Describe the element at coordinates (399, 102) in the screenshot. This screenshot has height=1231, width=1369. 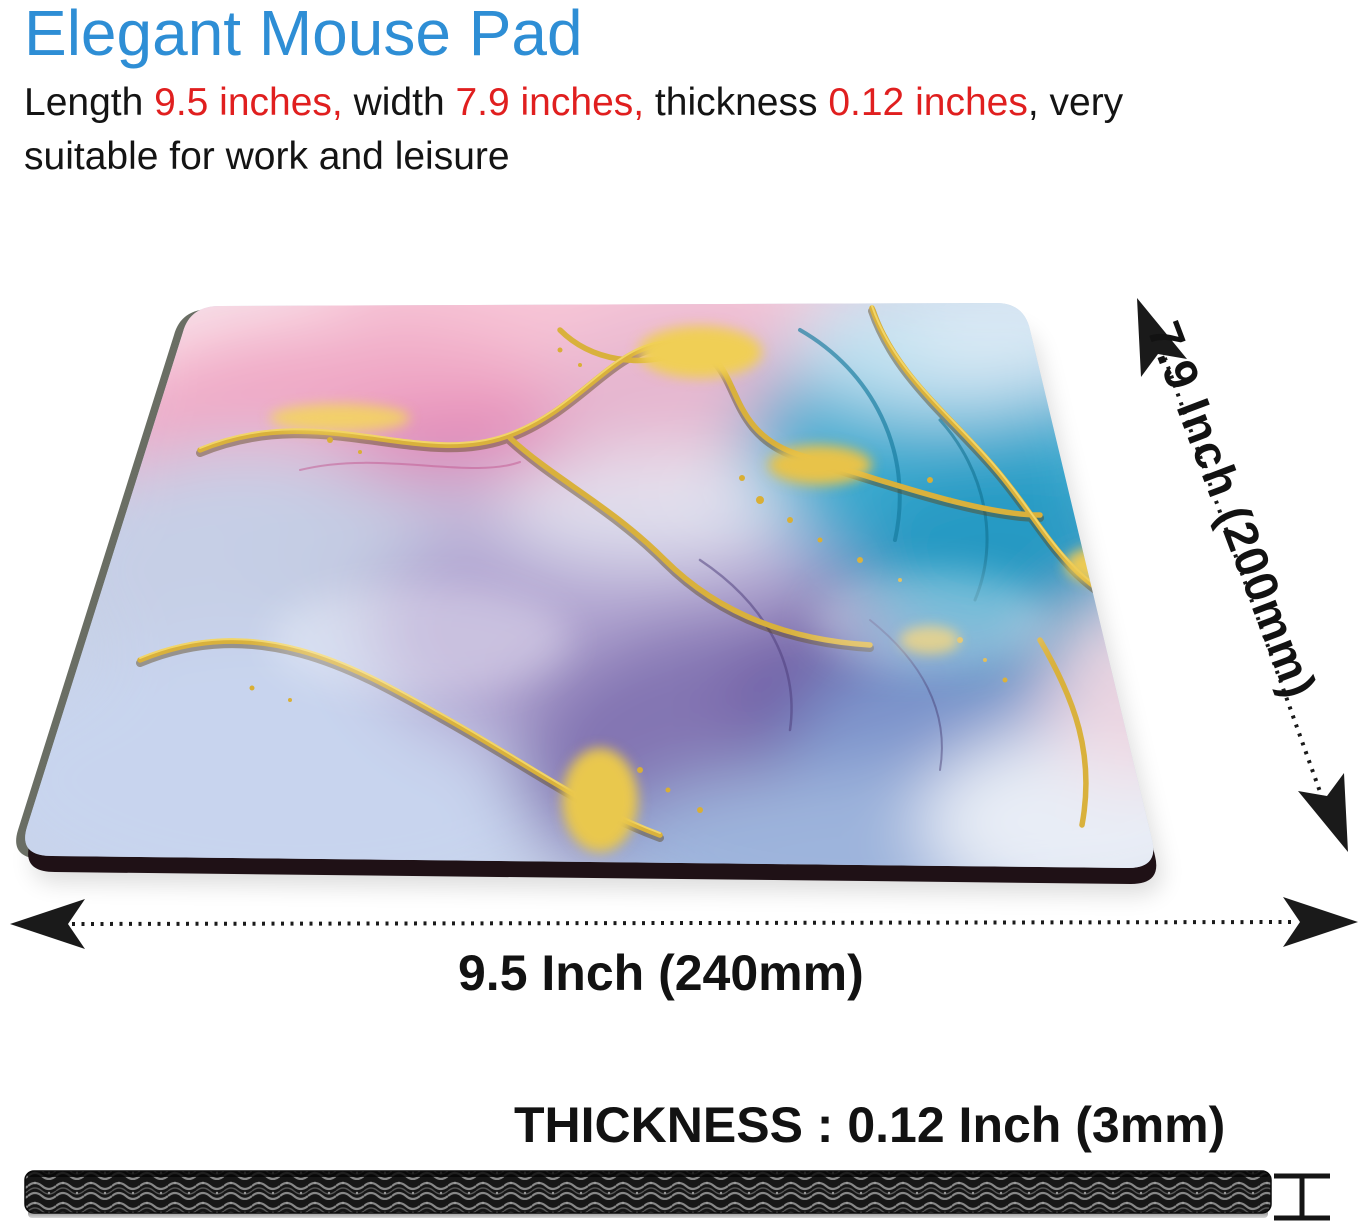
I see `subtitle-segment: width` at that location.